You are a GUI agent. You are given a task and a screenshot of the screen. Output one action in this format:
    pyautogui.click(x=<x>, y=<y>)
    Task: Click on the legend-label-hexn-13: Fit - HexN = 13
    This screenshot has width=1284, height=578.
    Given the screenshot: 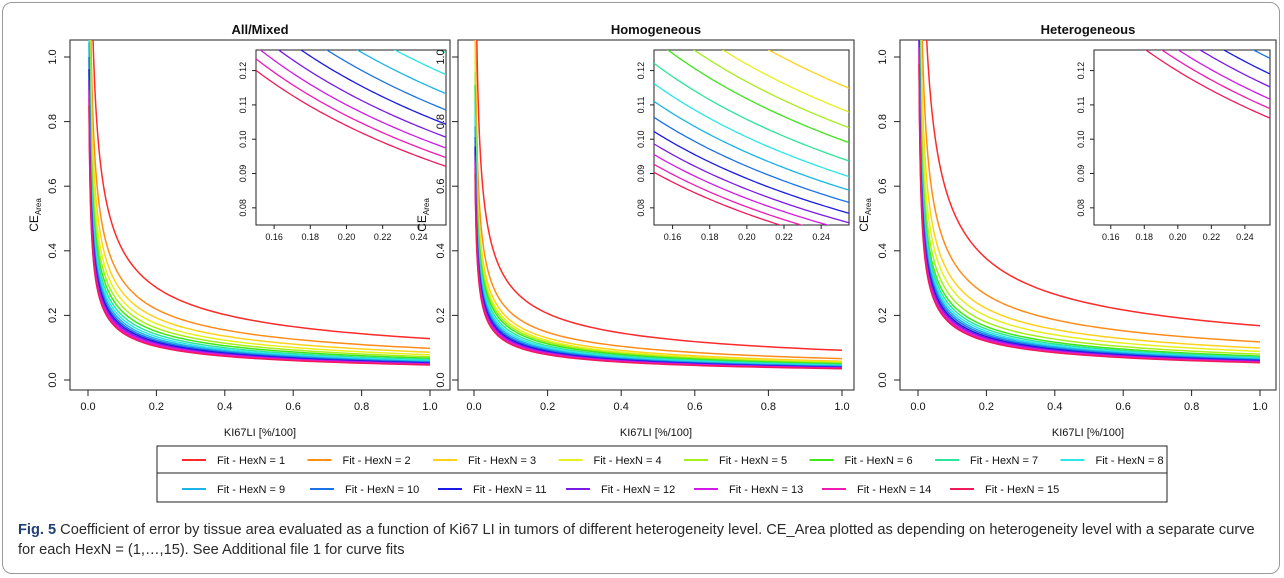 What is the action you would take?
    pyautogui.click(x=766, y=490)
    